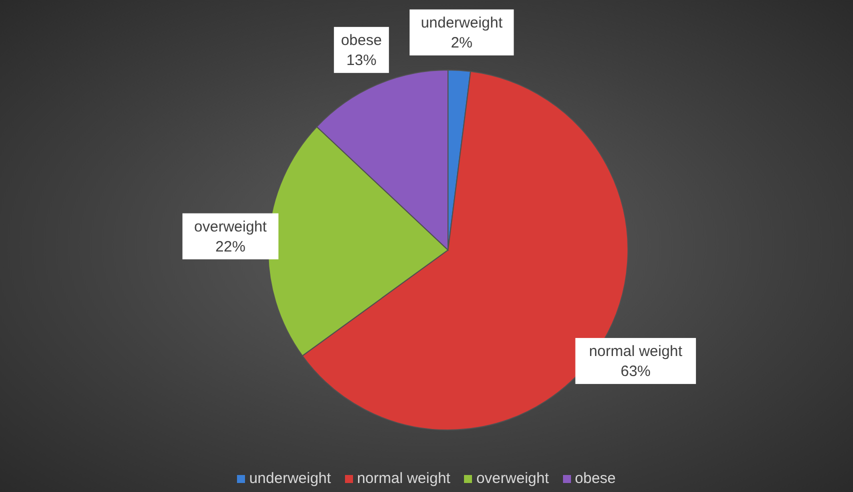 The width and height of the screenshot is (853, 492). Describe the element at coordinates (635, 371) in the screenshot. I see `data-label: 63%` at that location.